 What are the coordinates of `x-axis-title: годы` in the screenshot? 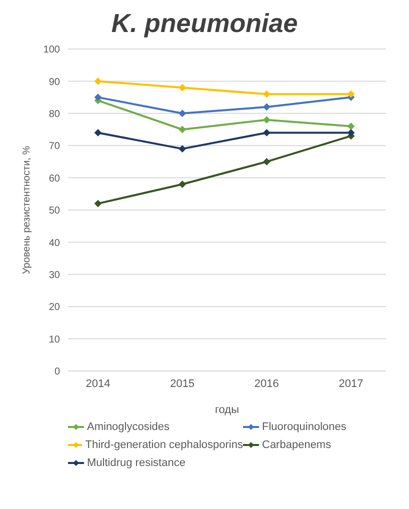 It's located at (227, 410).